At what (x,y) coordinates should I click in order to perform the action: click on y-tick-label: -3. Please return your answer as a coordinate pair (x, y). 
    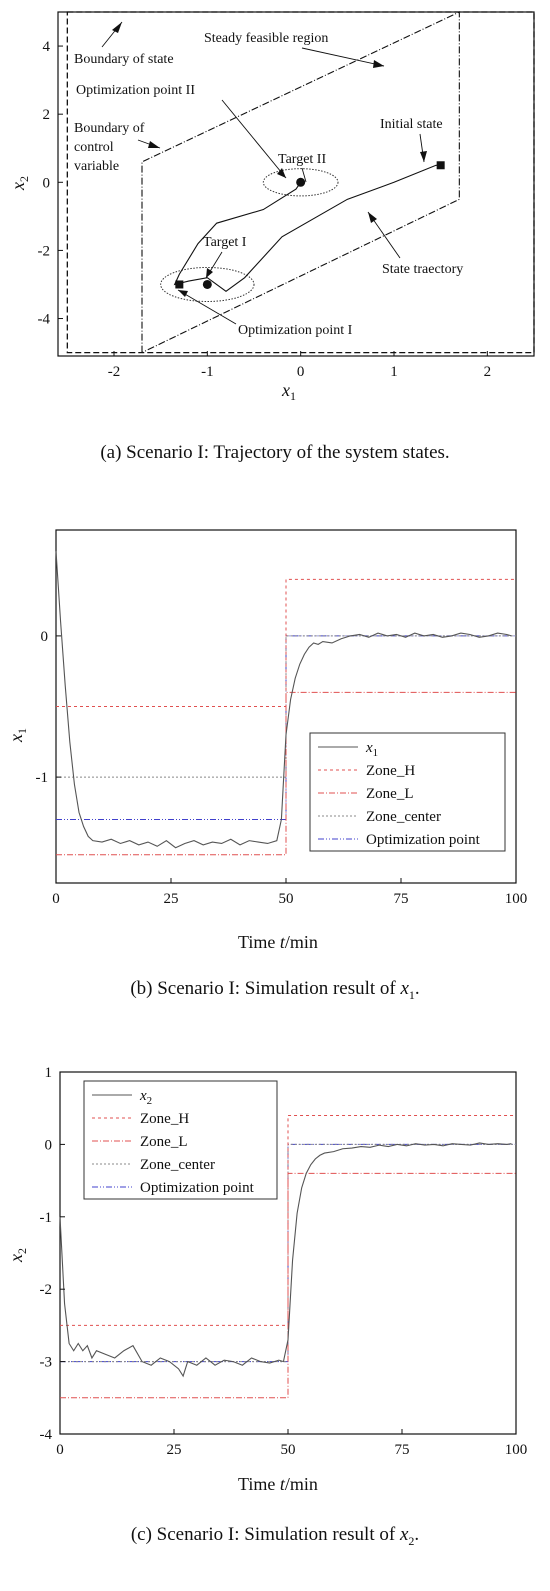
    Looking at the image, I should click on (46, 1363).